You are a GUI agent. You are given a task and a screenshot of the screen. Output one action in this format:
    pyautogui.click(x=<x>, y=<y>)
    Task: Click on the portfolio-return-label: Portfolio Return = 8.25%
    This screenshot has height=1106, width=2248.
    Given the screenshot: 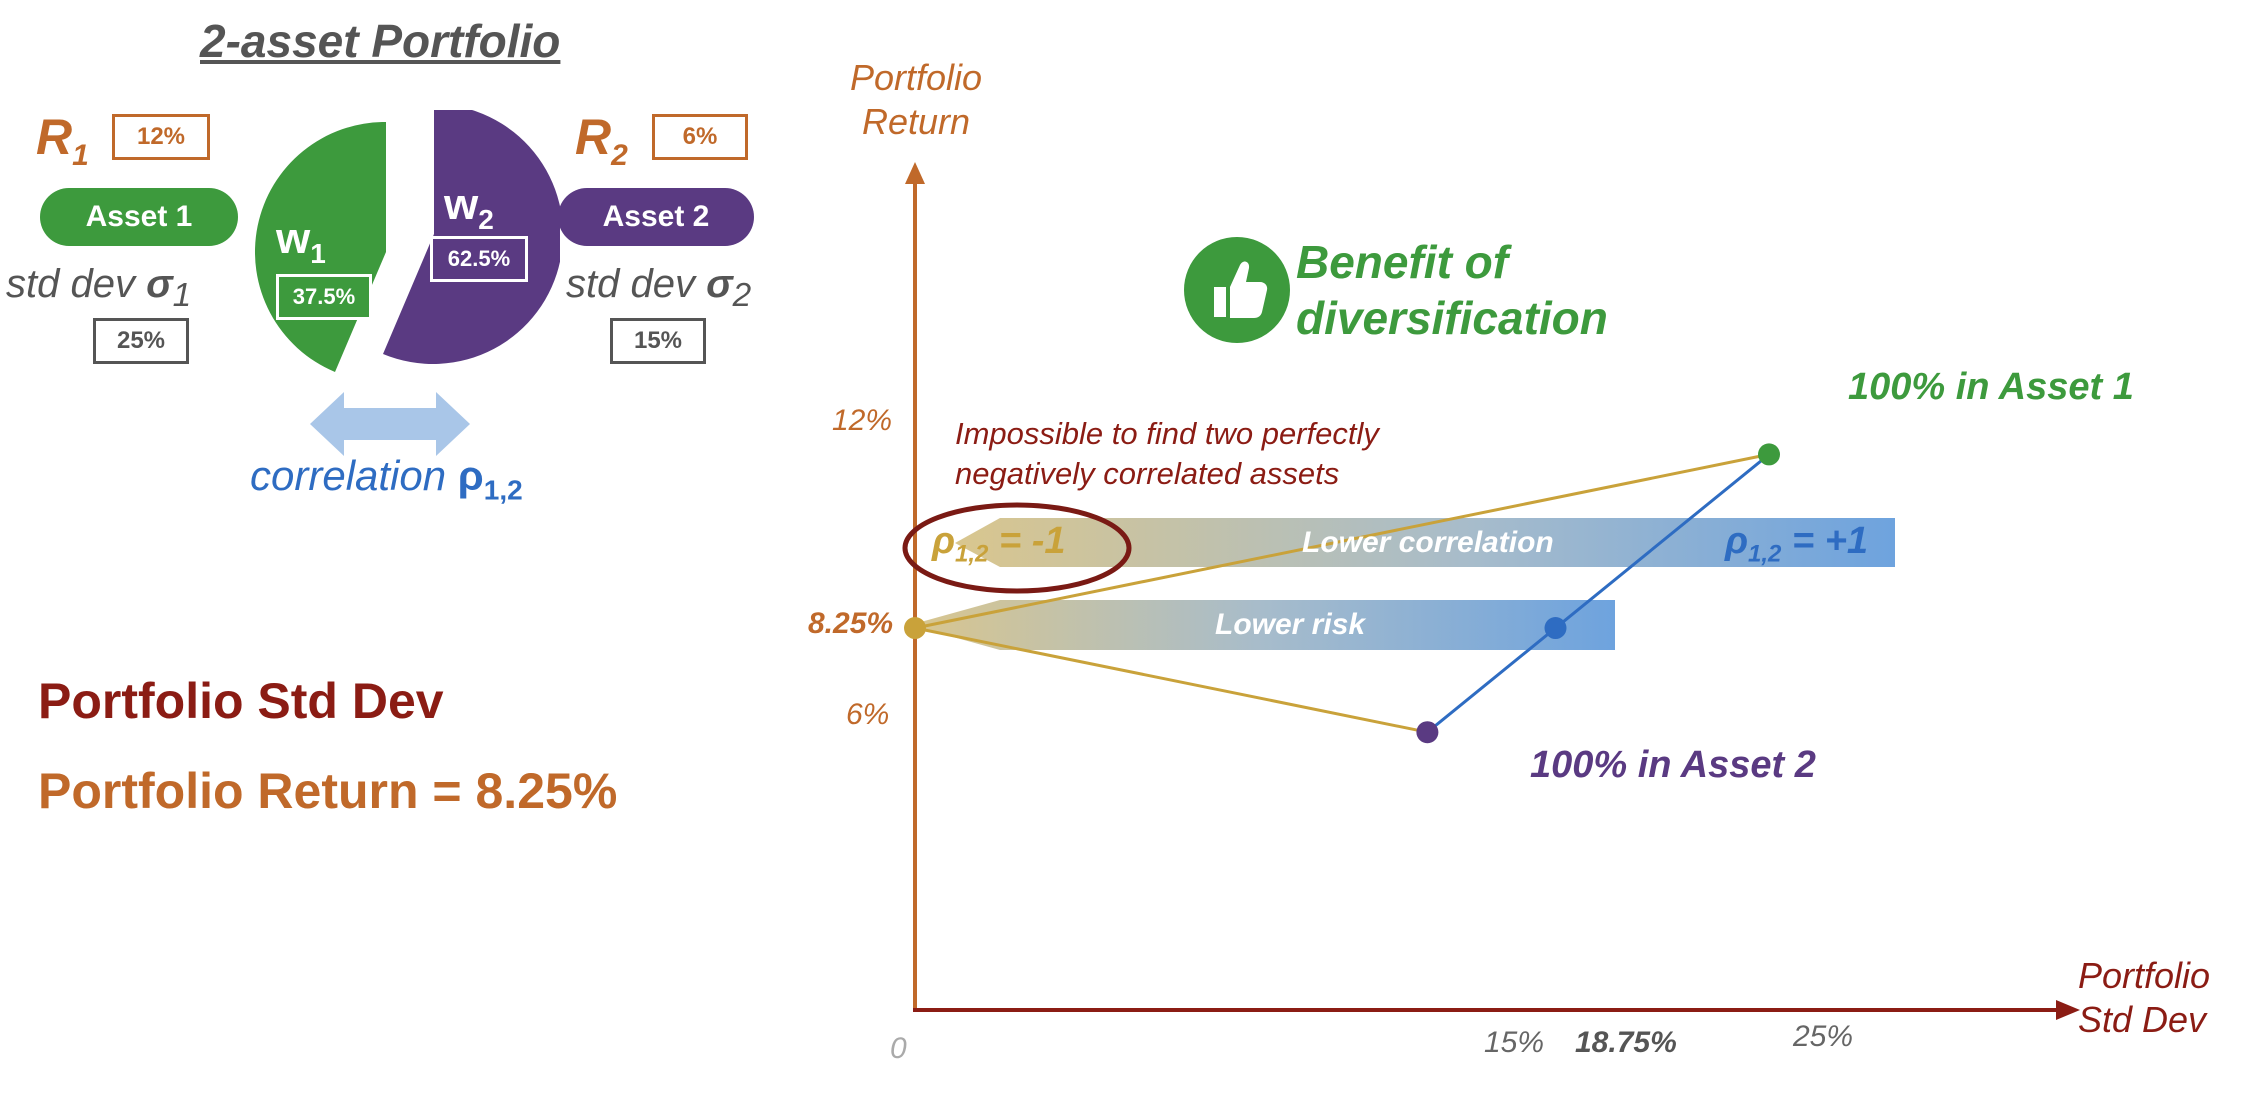 What is the action you would take?
    pyautogui.click(x=328, y=791)
    